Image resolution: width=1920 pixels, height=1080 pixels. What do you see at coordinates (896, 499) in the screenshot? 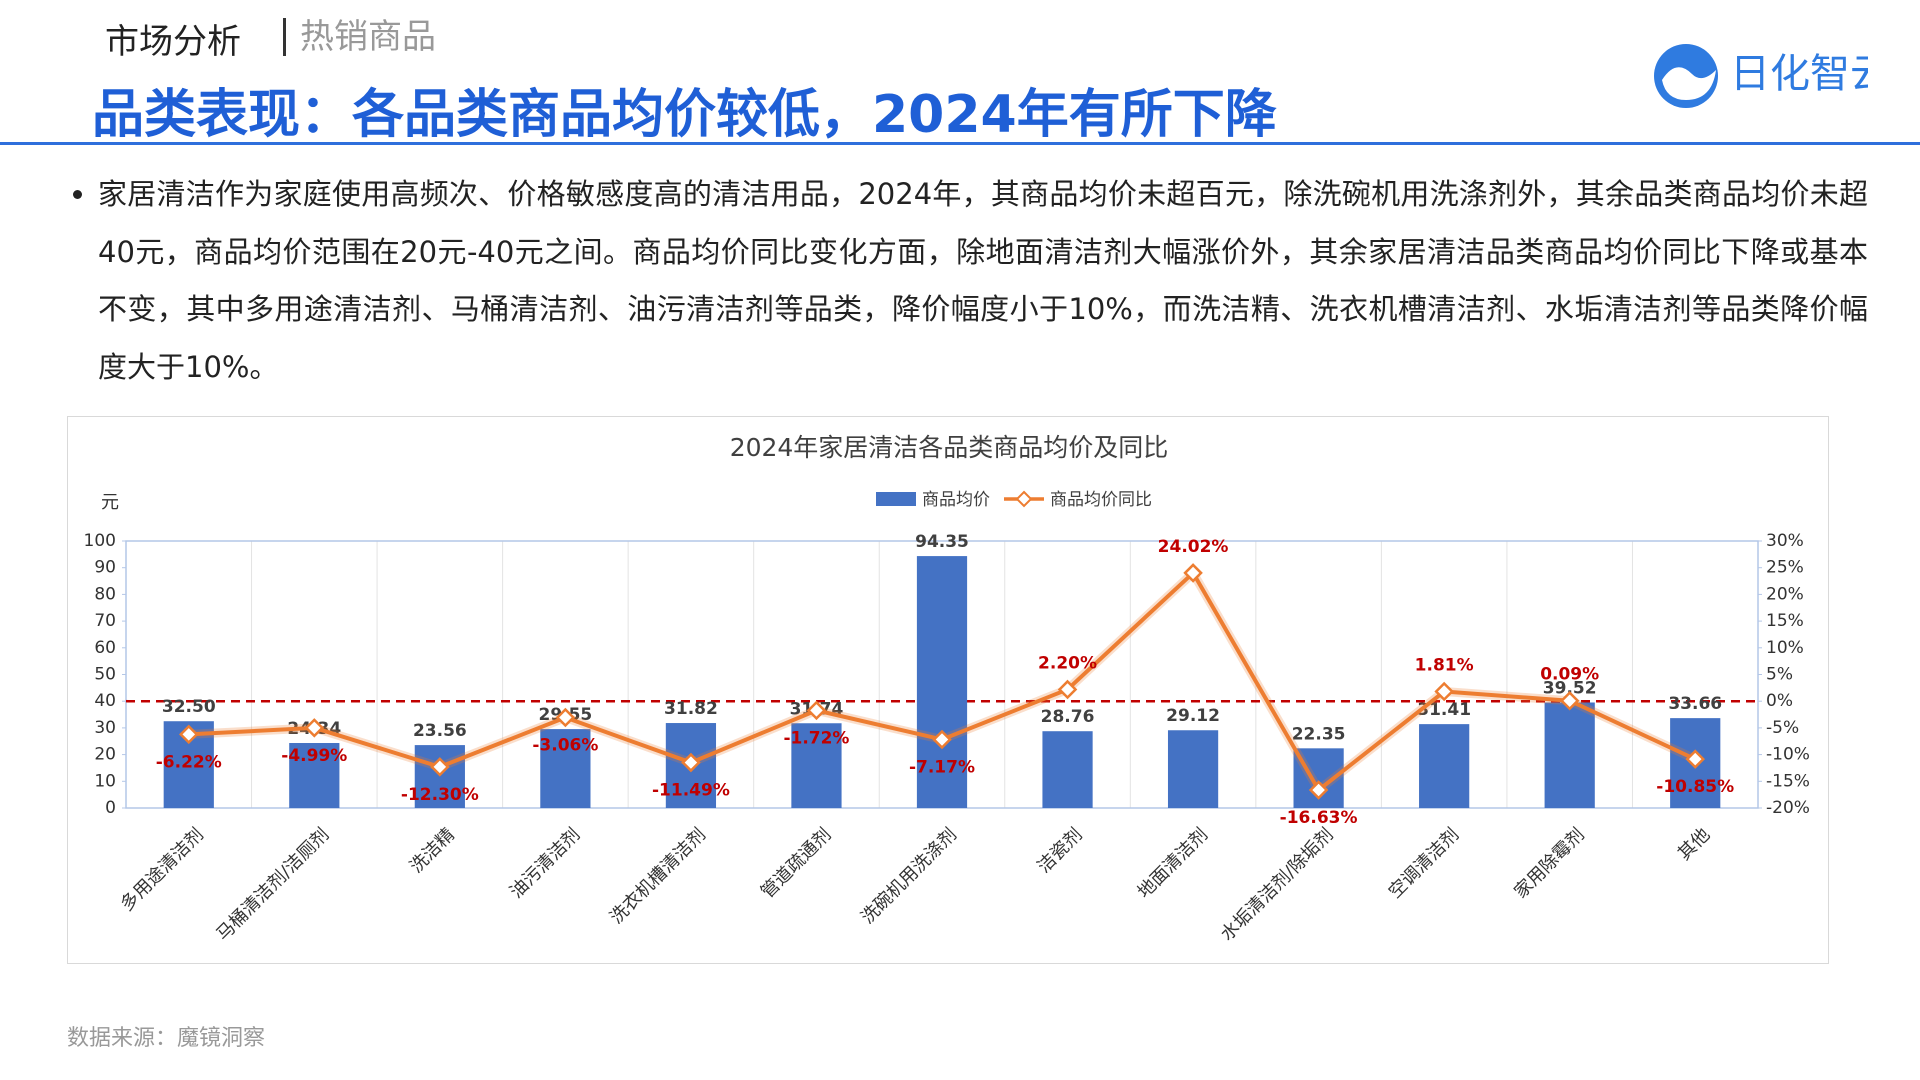
I see `legend-swatch` at bounding box center [896, 499].